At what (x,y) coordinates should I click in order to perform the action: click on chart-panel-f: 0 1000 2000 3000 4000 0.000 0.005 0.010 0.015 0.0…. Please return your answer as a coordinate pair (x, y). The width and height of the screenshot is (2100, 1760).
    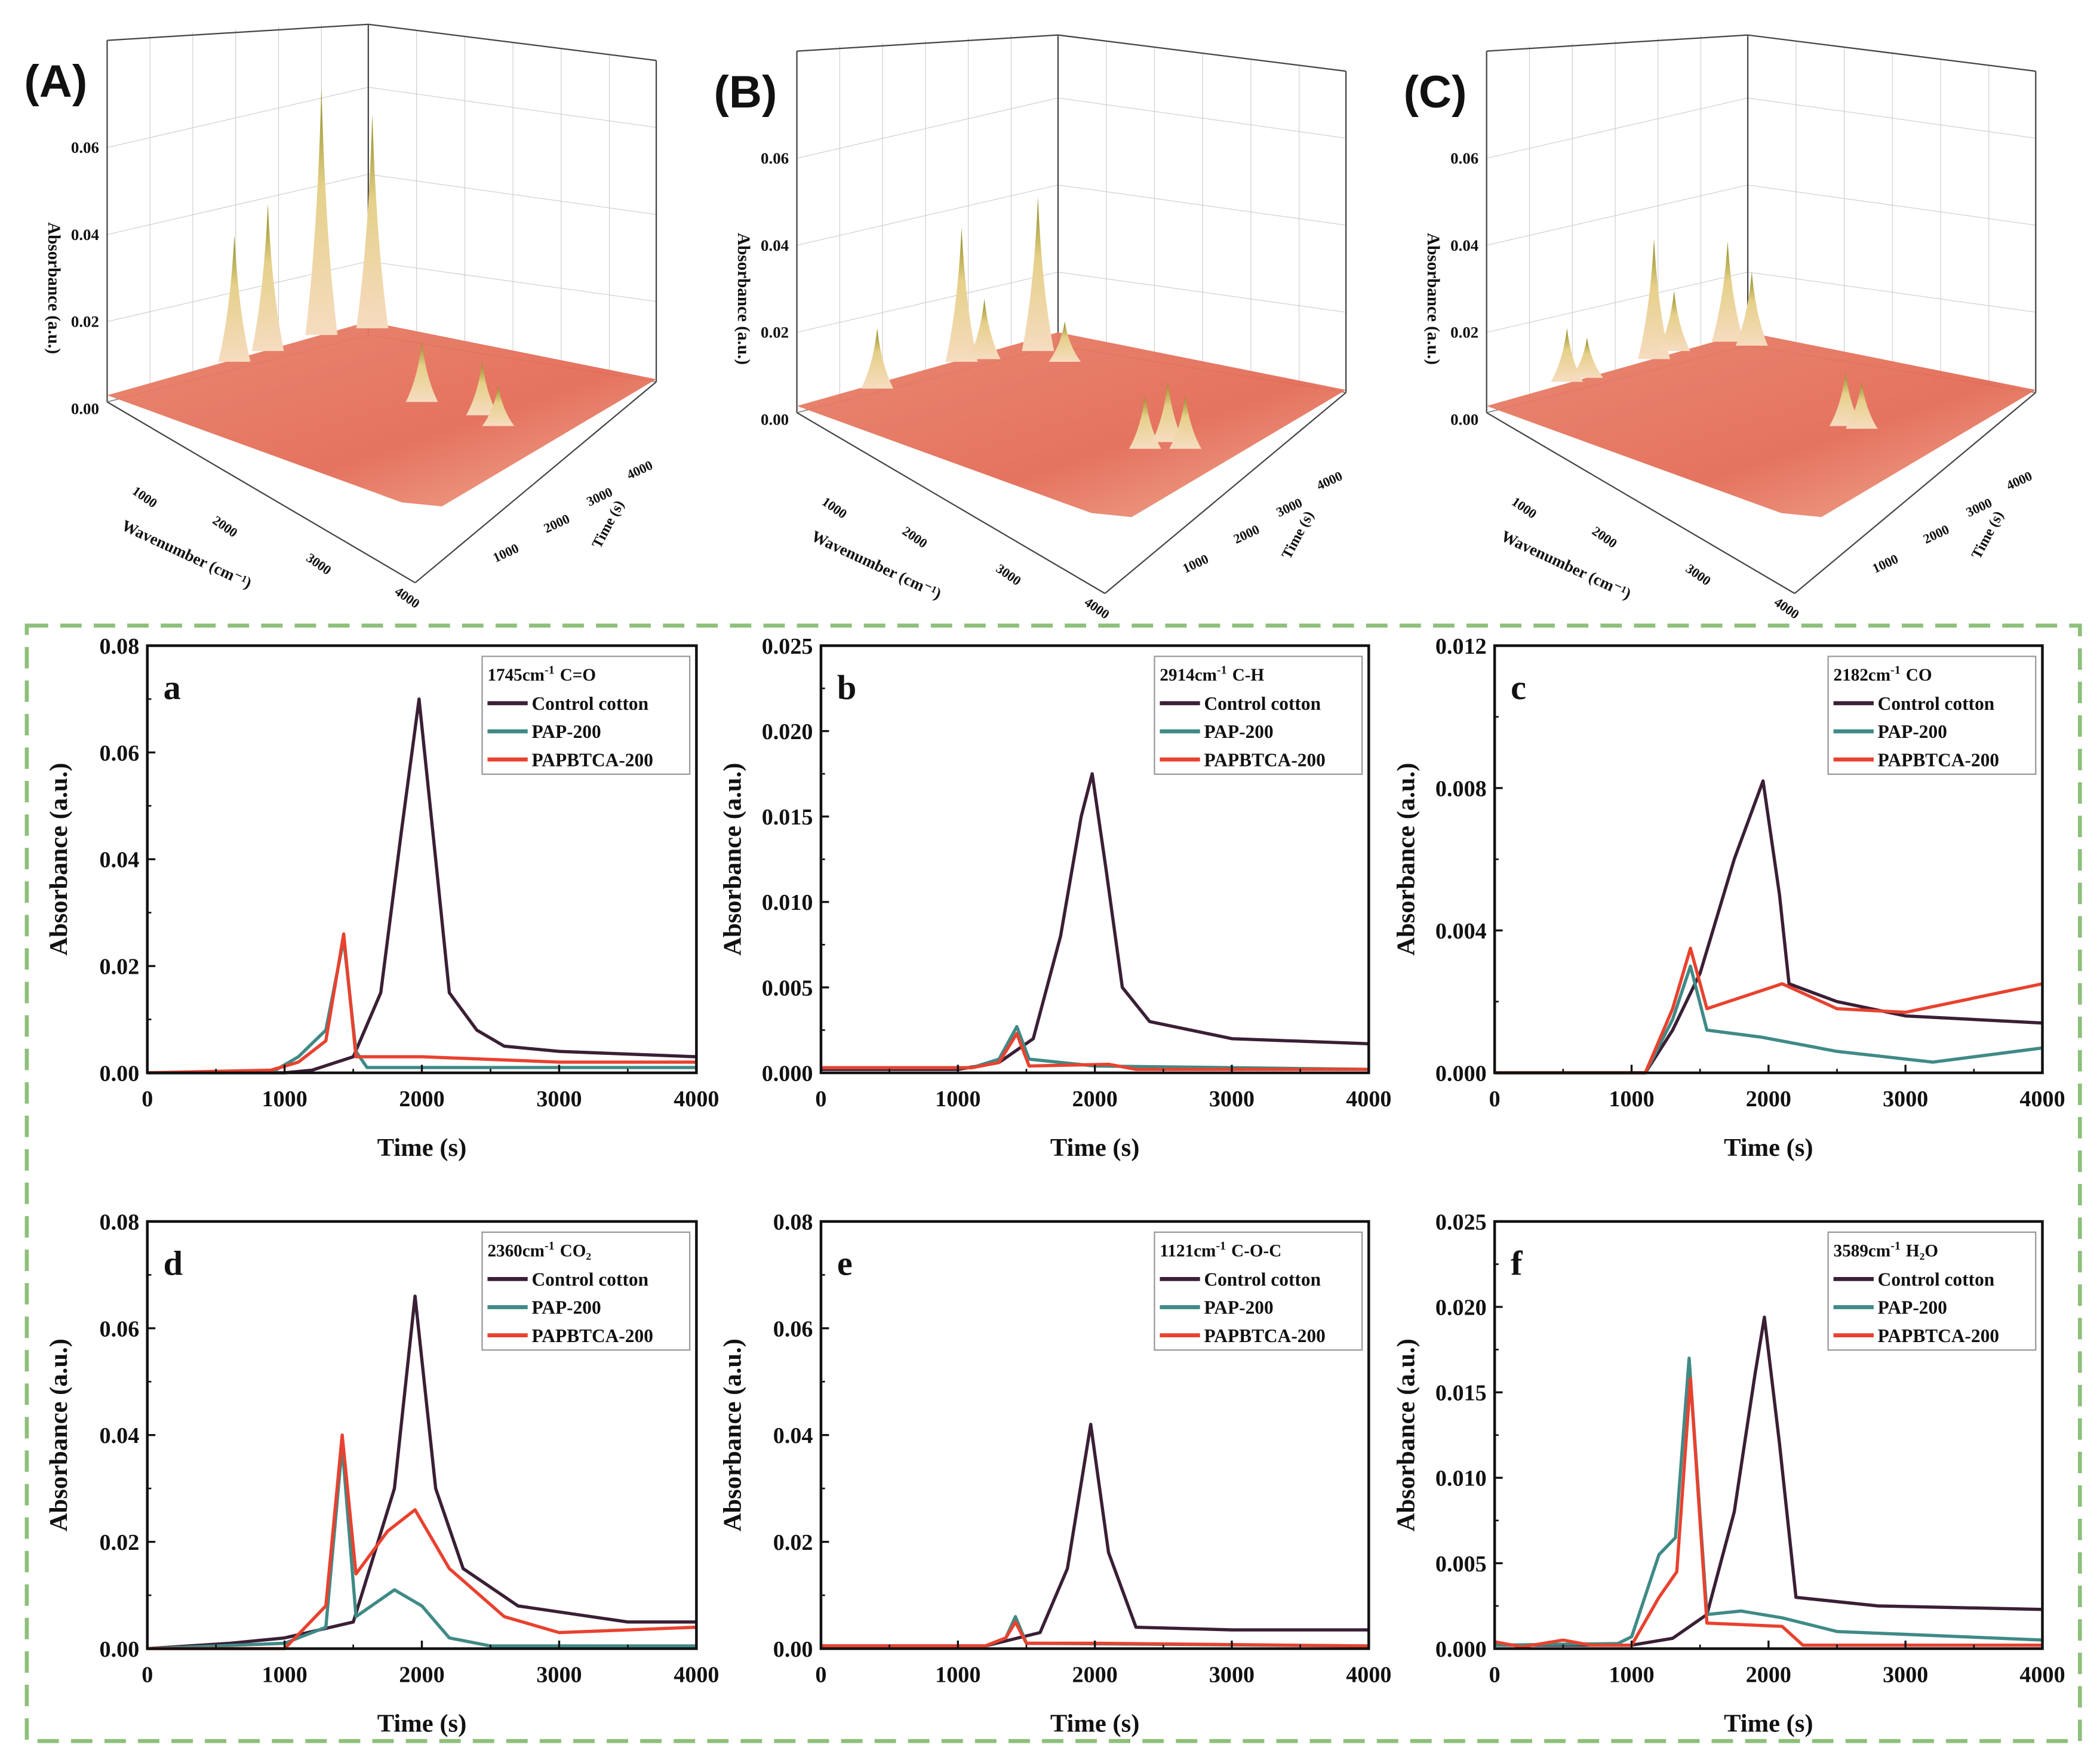
    Looking at the image, I should click on (1728, 1473).